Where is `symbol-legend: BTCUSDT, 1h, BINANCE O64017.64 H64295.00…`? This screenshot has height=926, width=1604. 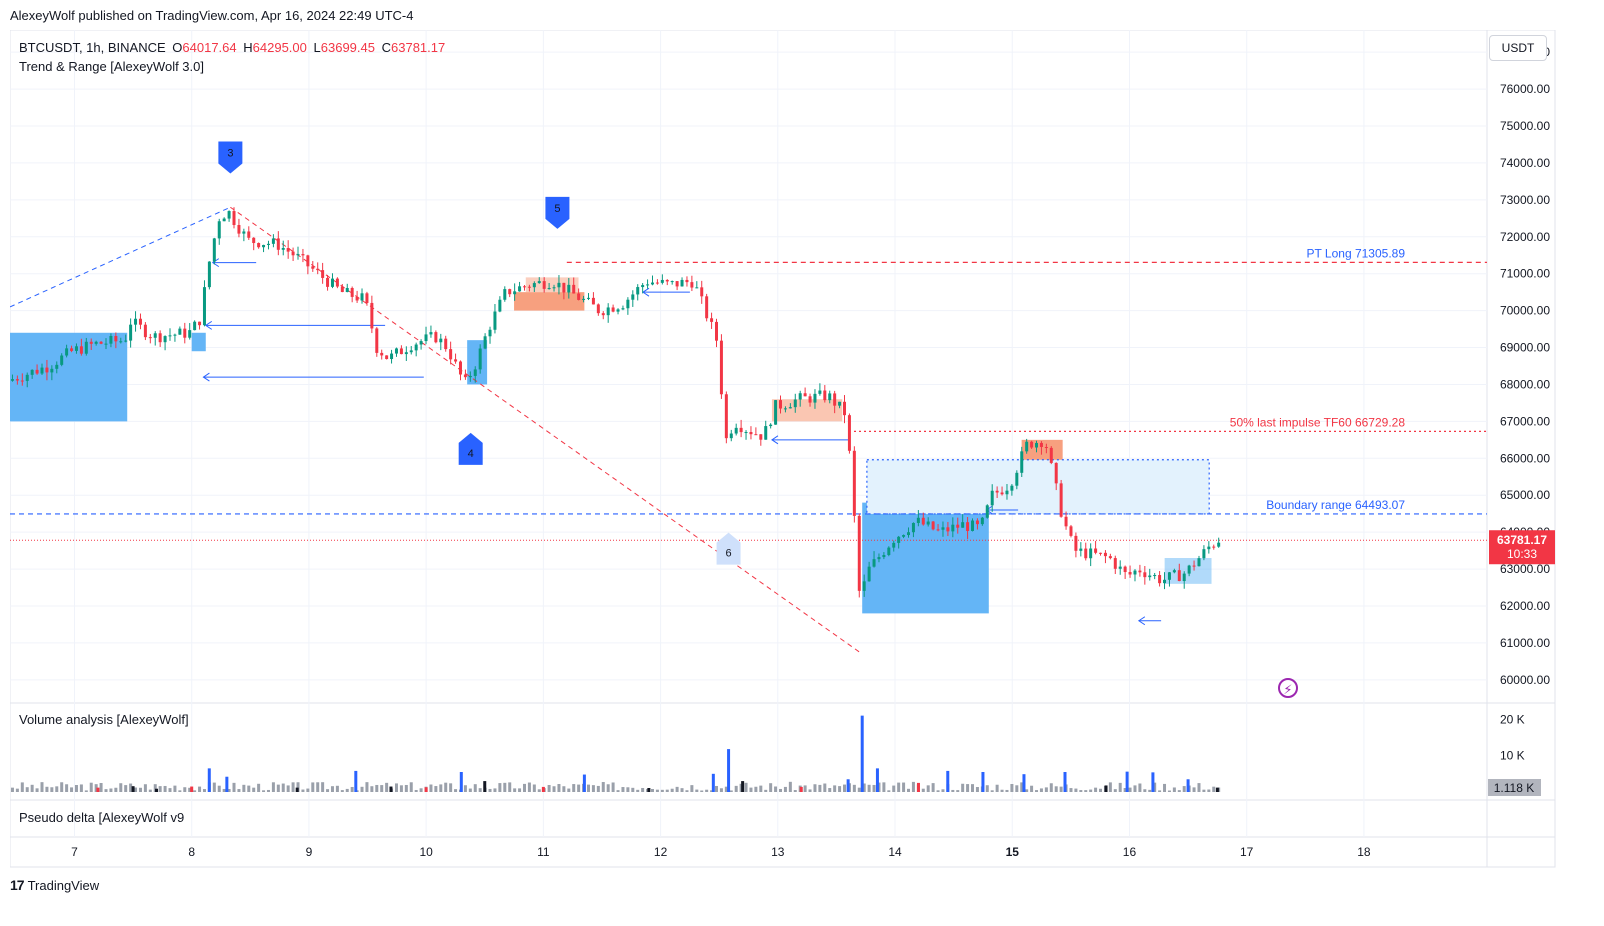
symbol-legend: BTCUSDT, 1h, BINANCE O64017.64 H64295.00… is located at coordinates (232, 57).